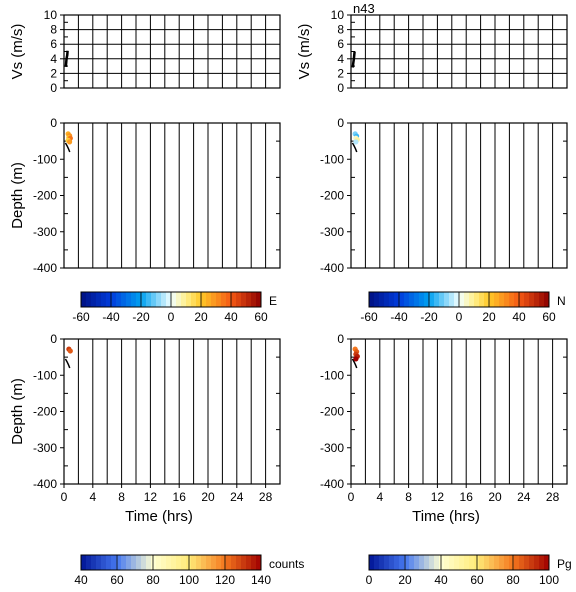  I want to click on y-tick-label: 4, so click(53, 59).